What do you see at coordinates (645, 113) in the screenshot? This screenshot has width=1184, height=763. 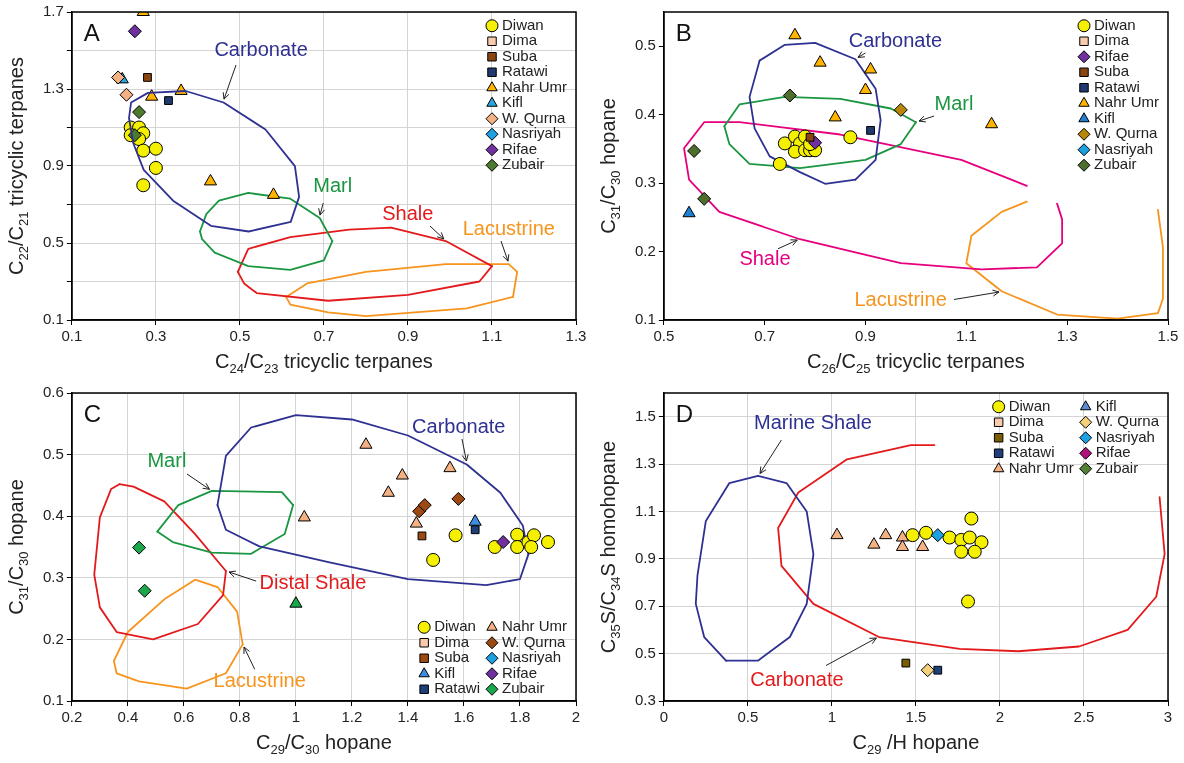 I see `y-tick-label: 0.4` at bounding box center [645, 113].